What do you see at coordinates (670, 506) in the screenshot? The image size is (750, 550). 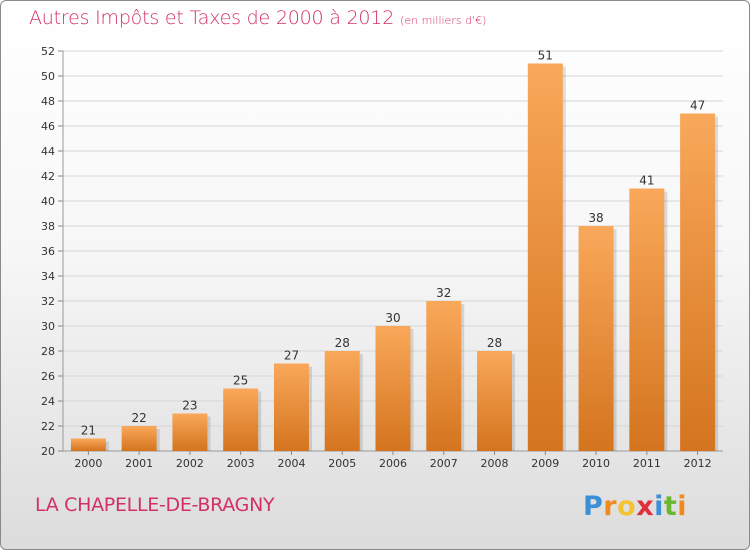 I see `logo-letter: t` at bounding box center [670, 506].